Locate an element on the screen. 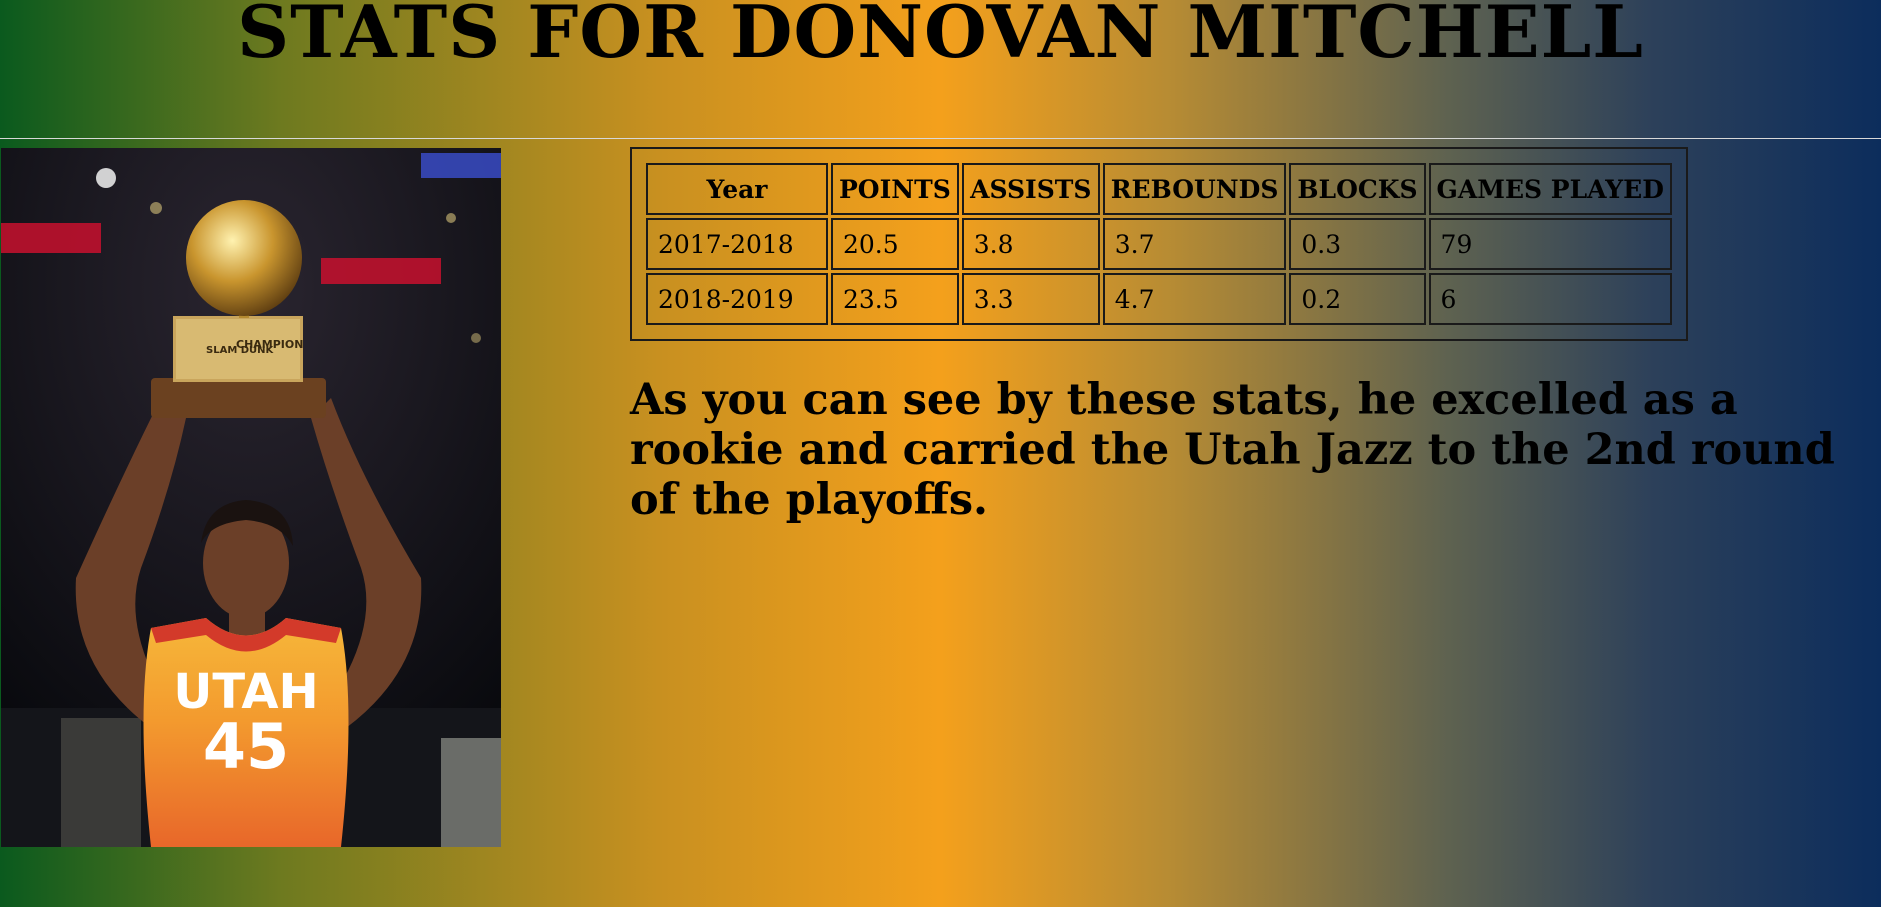 This screenshot has width=1881, height=907. trophy-plaque-label: CHAMPION is located at coordinates (269, 344).